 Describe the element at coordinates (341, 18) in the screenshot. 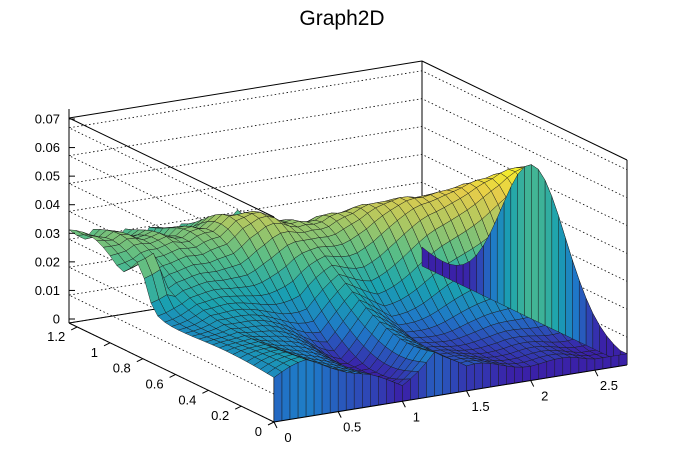

I see `chart-title: Graph2D` at that location.